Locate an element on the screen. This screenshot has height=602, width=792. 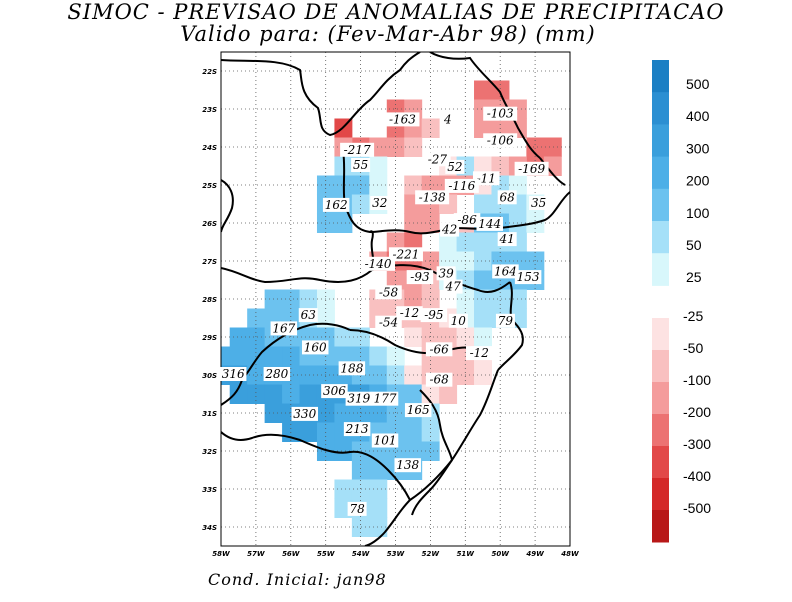
colorbar-positive-label: 50 is located at coordinates (694, 245).